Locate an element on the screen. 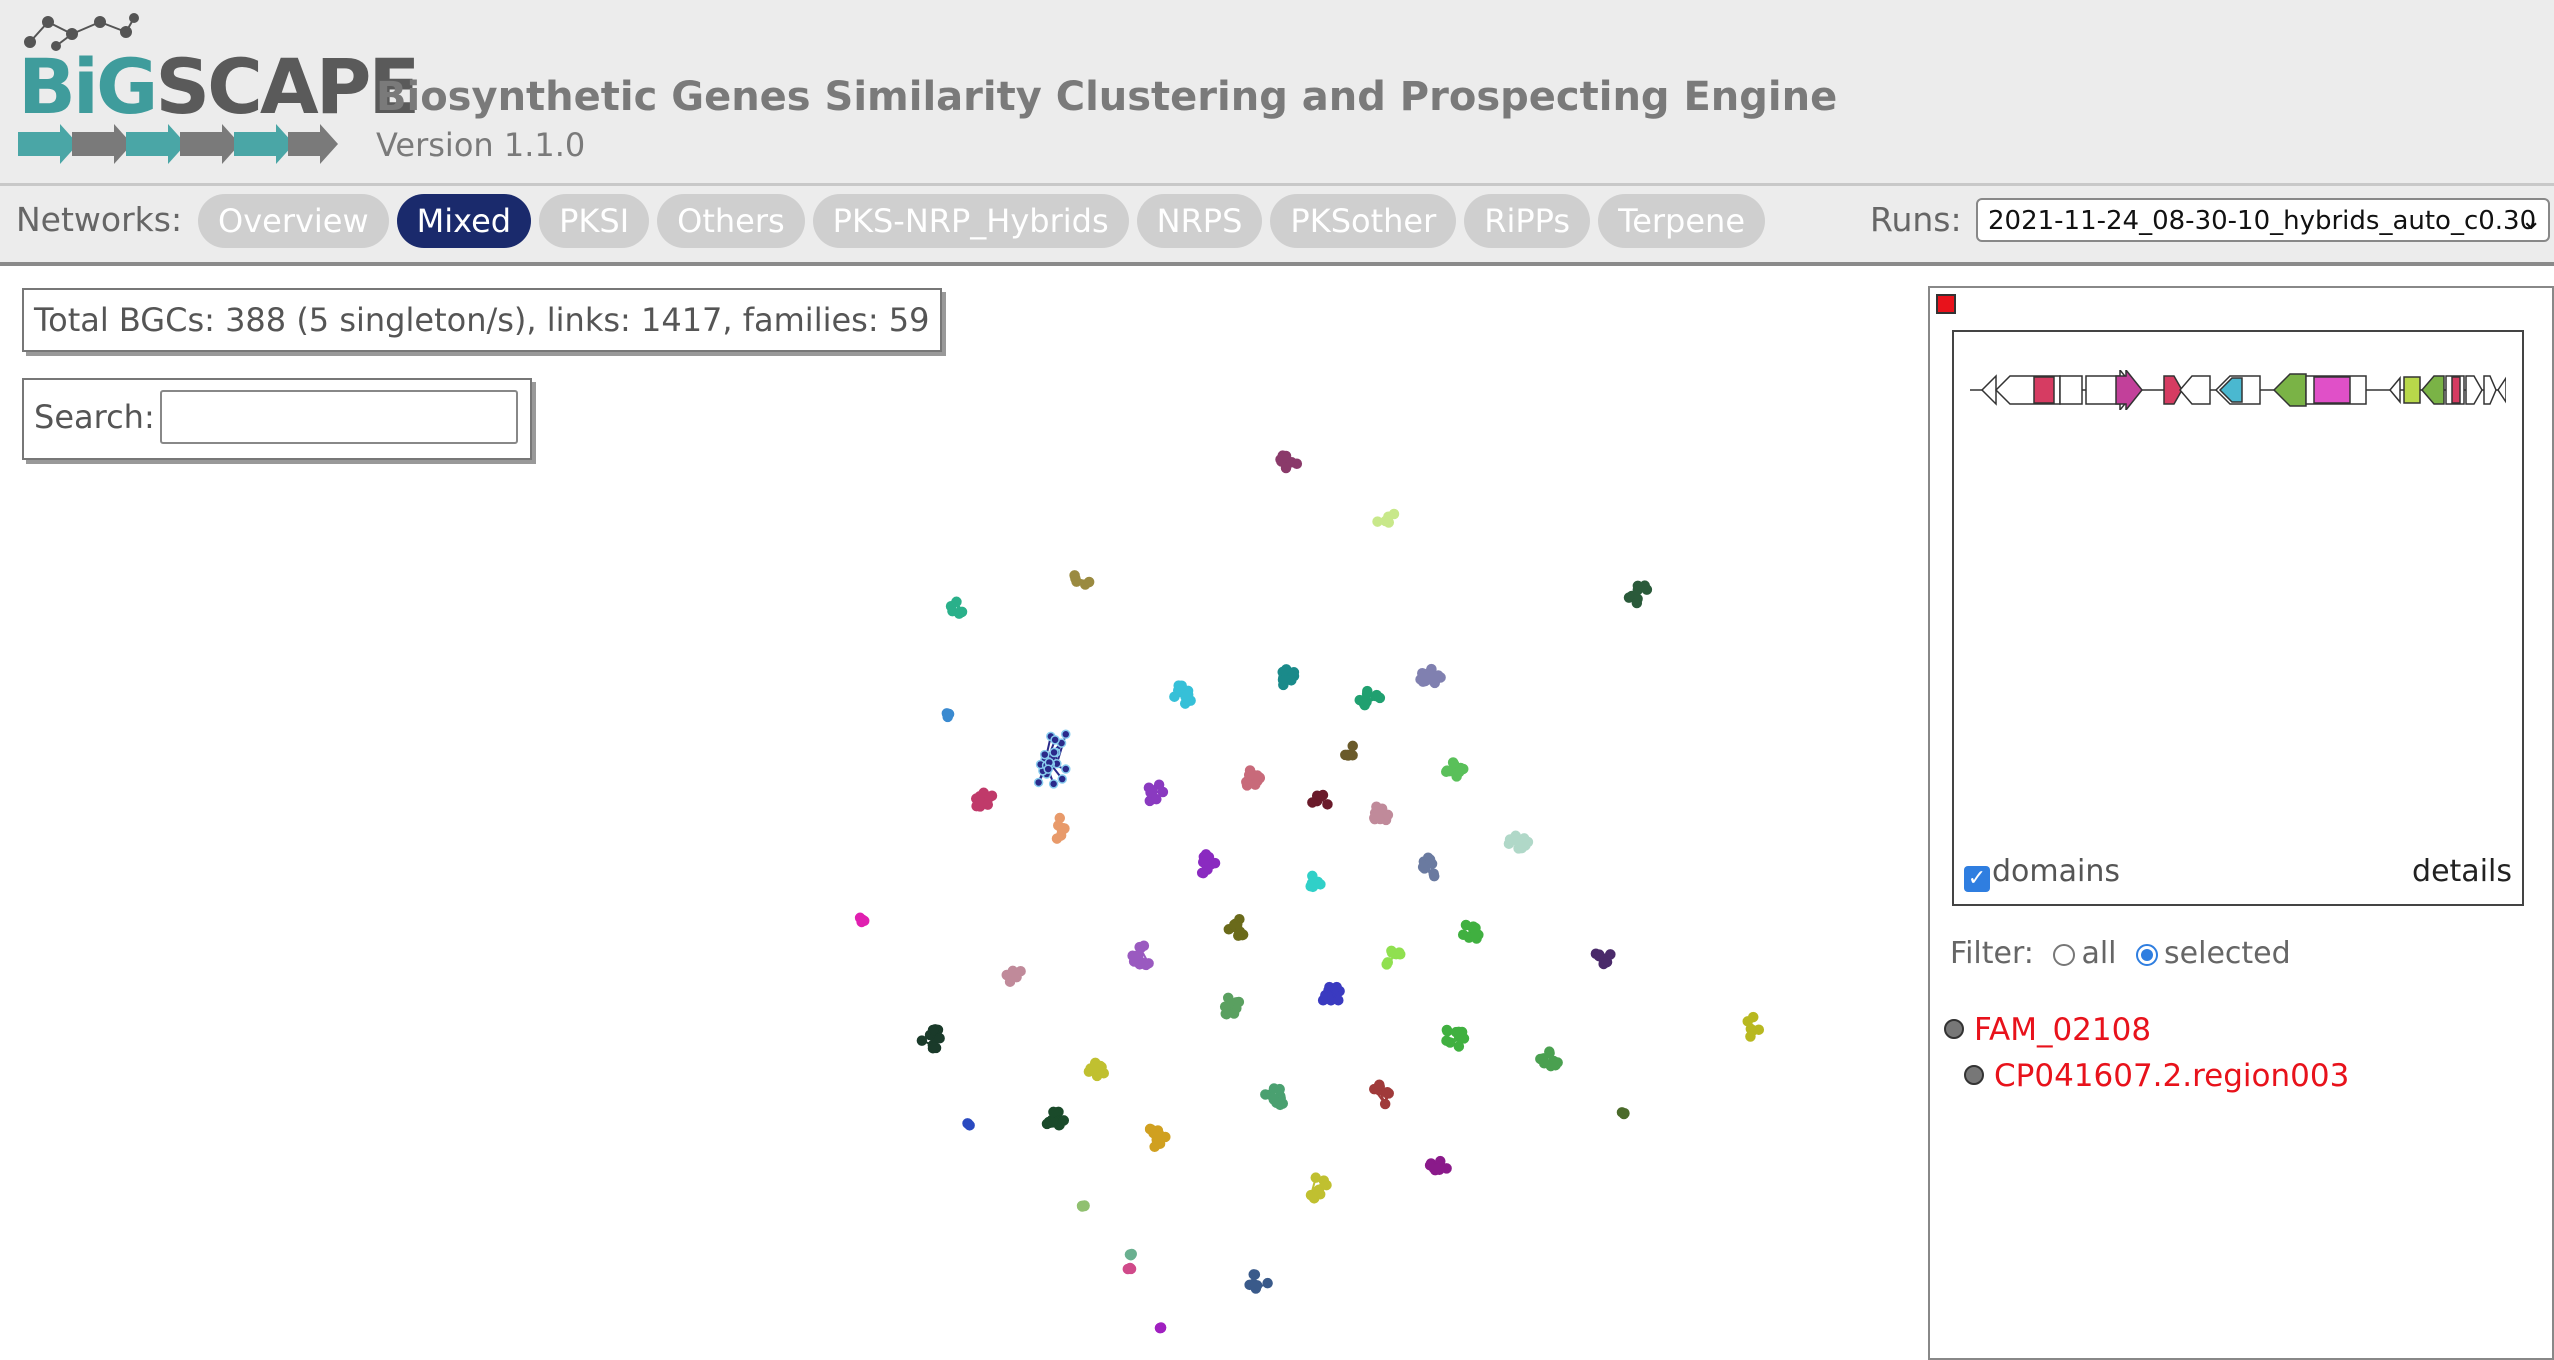 The width and height of the screenshot is (2554, 1360). filter-selected-label: selected is located at coordinates (2227, 953).